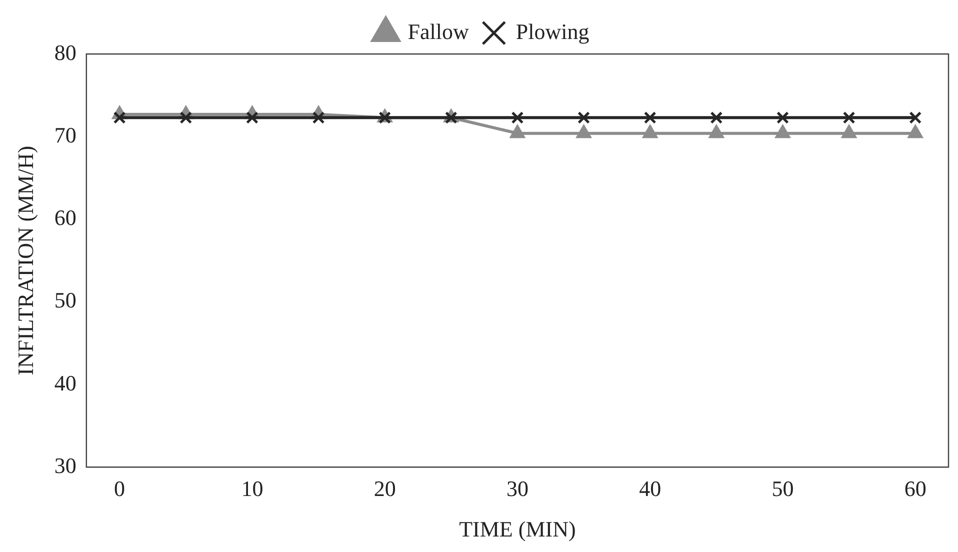 This screenshot has height=552, width=958. Describe the element at coordinates (65, 135) in the screenshot. I see `y-tick-label: 70` at that location.